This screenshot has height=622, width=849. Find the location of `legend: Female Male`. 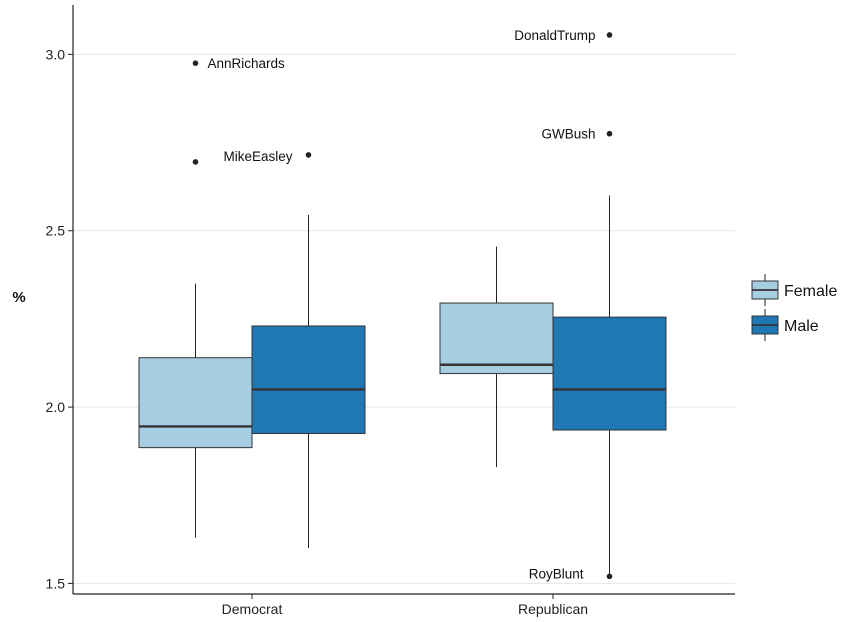

legend: Female Male is located at coordinates (794, 307).